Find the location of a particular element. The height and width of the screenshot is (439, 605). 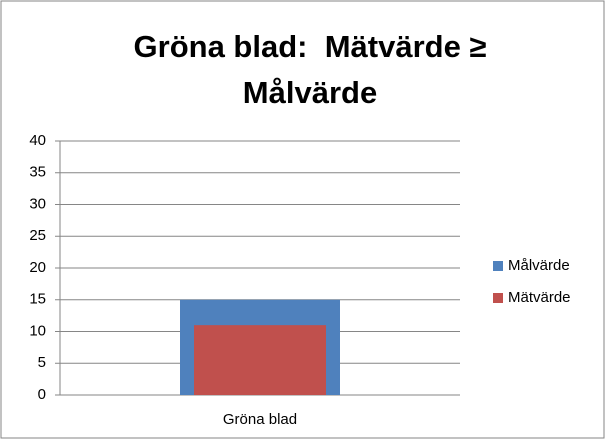

y-tick-label: 5 is located at coordinates (42, 362).